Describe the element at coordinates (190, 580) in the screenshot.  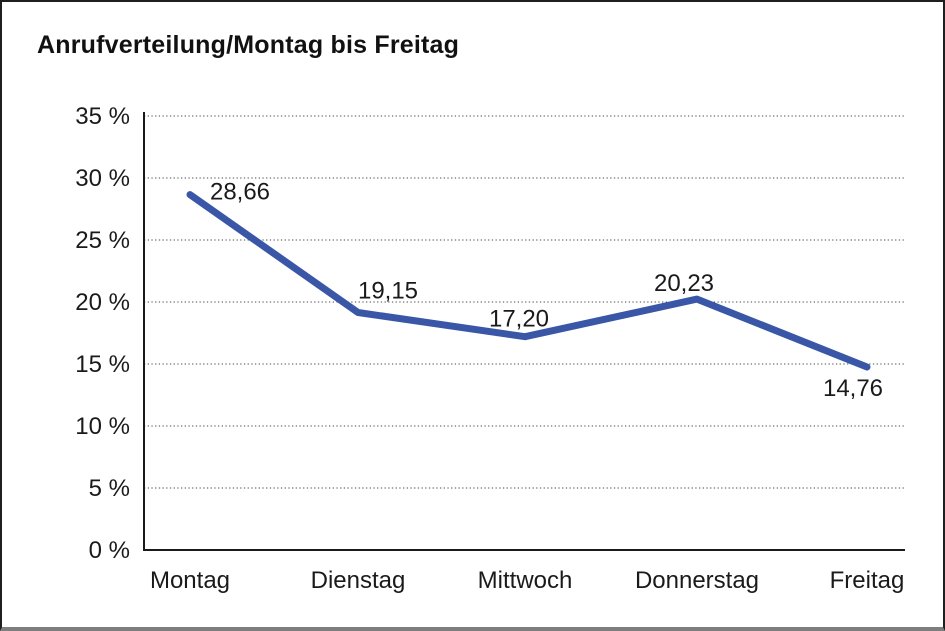
I see `x-category-label: Montag` at that location.